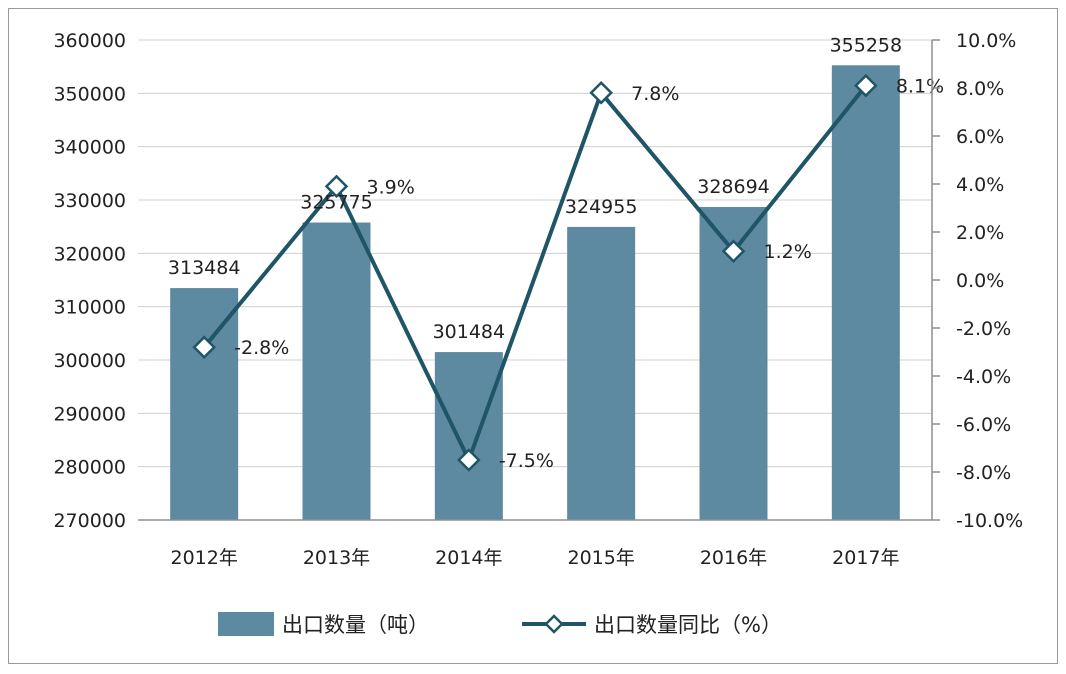  I want to click on x-tick-label: 2017年, so click(865, 558).